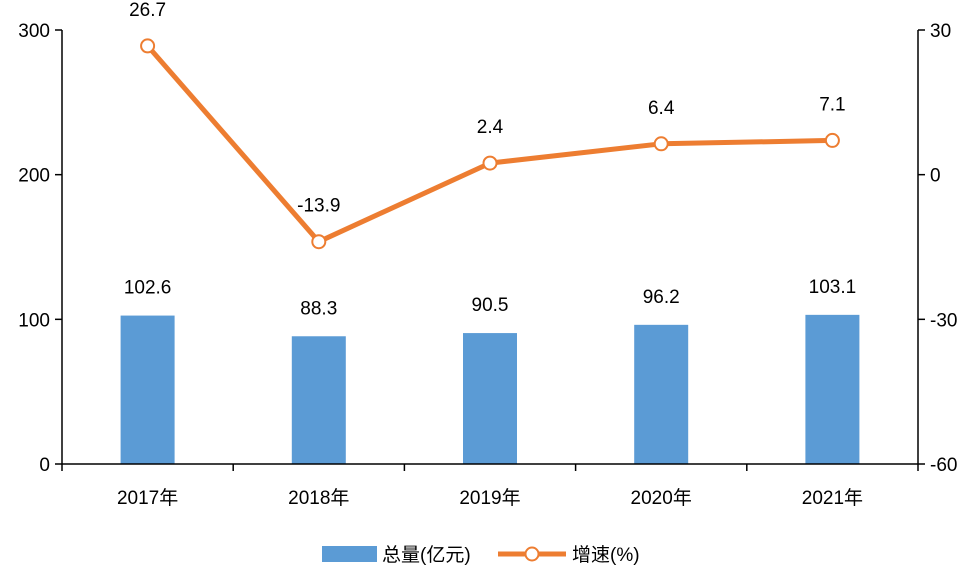 The height and width of the screenshot is (574, 973). I want to click on left-tick-label: 300, so click(34, 31).